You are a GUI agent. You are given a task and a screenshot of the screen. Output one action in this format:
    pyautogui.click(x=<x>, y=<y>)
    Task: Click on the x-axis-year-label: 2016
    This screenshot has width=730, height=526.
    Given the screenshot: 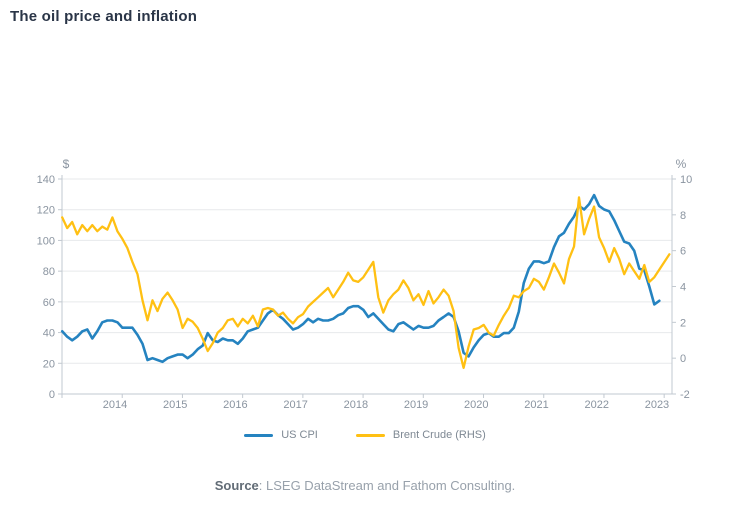 What is the action you would take?
    pyautogui.click(x=235, y=405)
    